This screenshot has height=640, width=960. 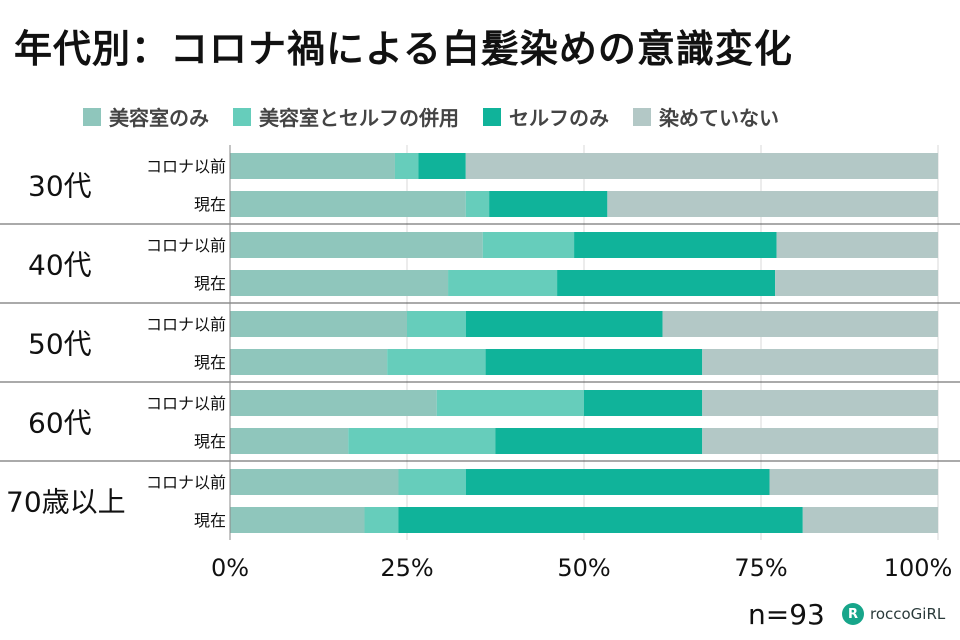 I want to click on legend-item-salon-only: 美容室のみ, so click(x=146, y=116).